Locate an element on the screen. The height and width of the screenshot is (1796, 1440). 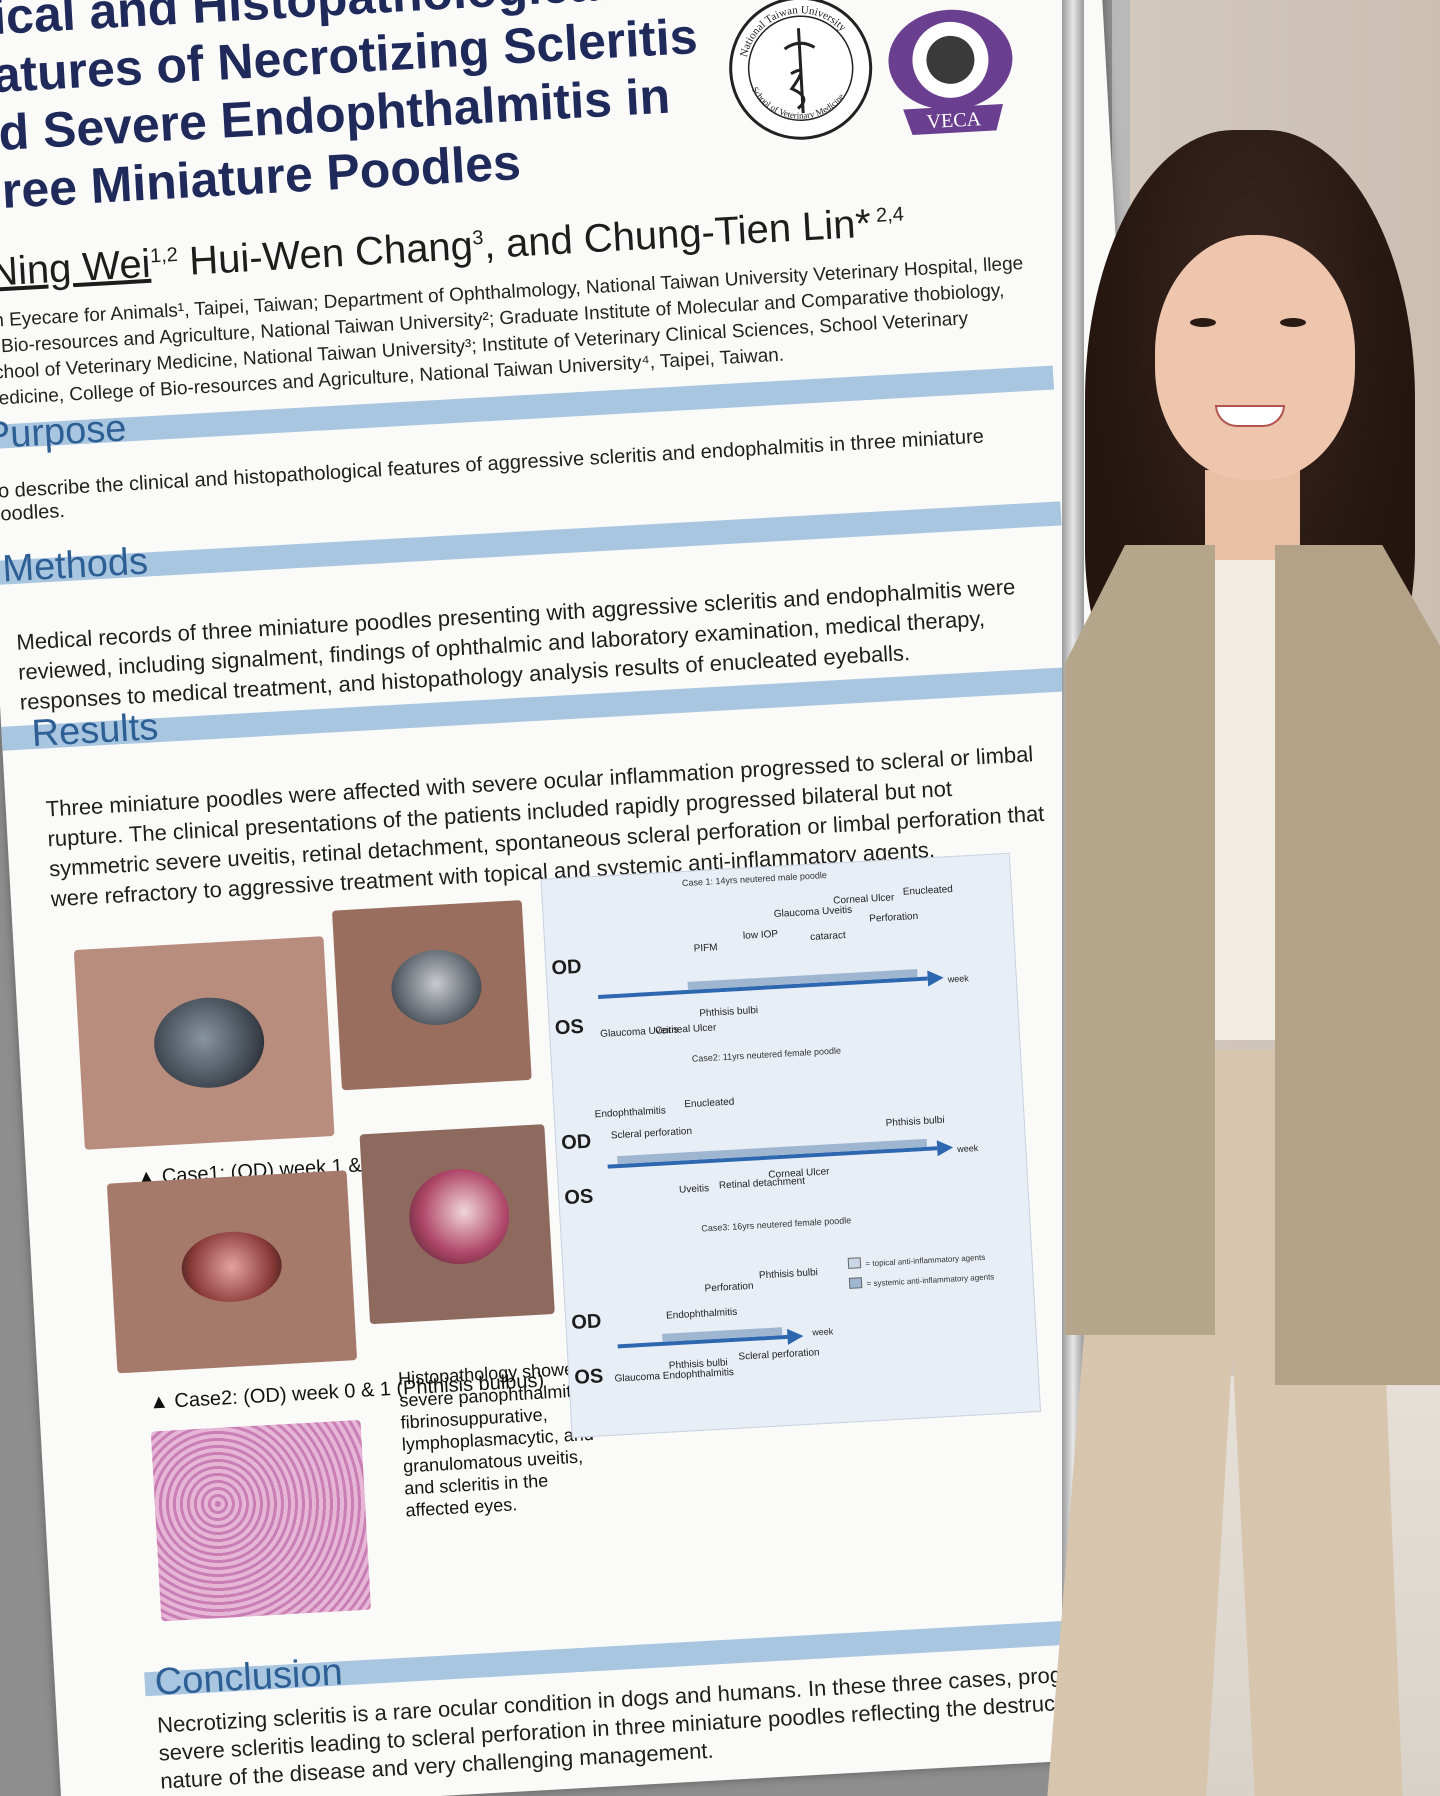
c2-label: Endophthalmitis is located at coordinates (630, 1112).